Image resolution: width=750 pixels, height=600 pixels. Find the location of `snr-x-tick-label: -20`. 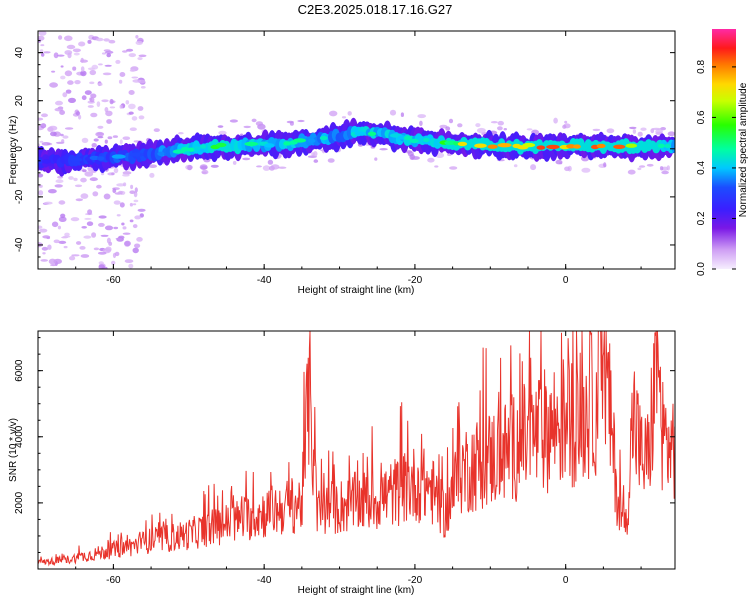

snr-x-tick-label: -20 is located at coordinates (415, 580).